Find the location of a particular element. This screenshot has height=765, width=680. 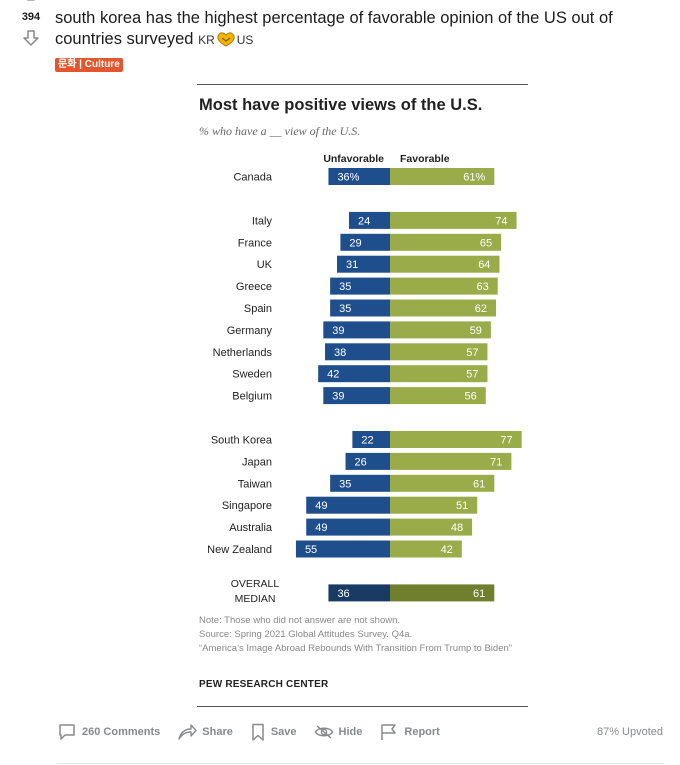

category-label-france: France is located at coordinates (255, 243).